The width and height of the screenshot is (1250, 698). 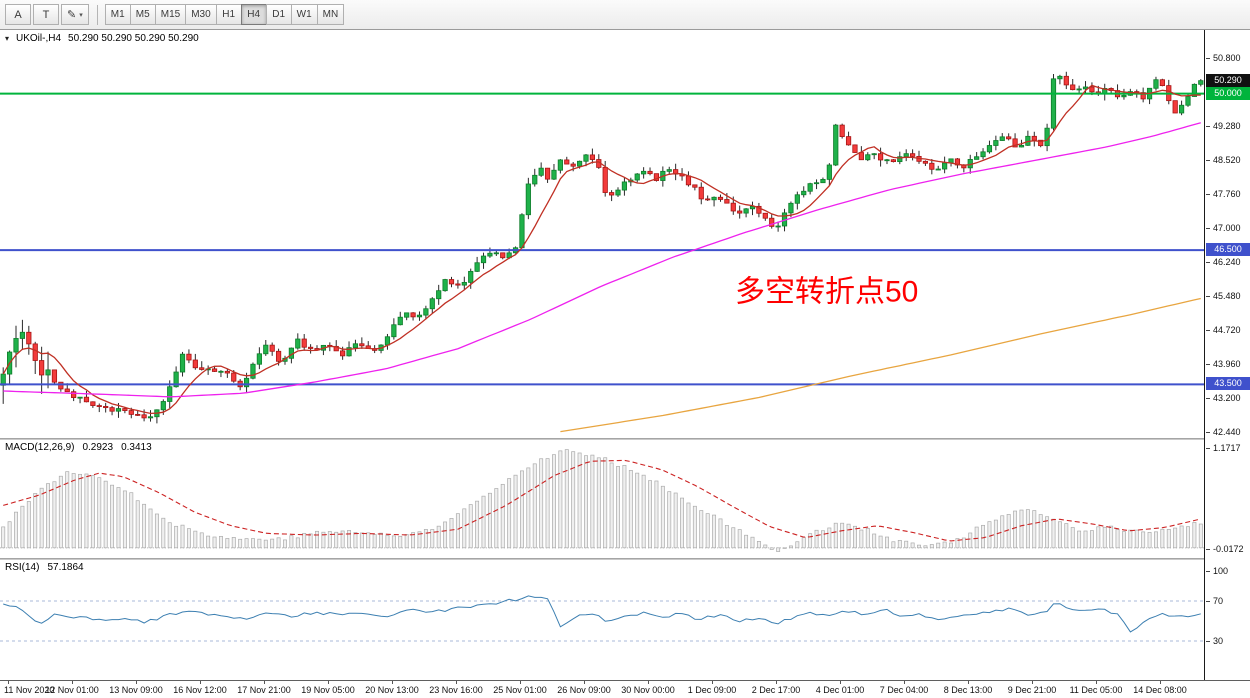 What do you see at coordinates (1227, 58) in the screenshot?
I see `price-tick: 50.800` at bounding box center [1227, 58].